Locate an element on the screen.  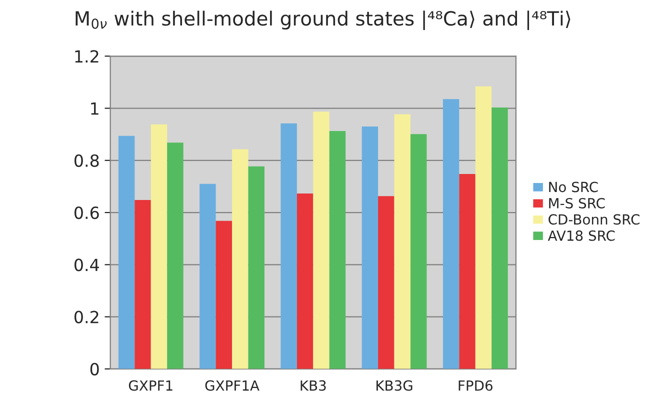
legend-label: M-S SRC is located at coordinates (577, 203).